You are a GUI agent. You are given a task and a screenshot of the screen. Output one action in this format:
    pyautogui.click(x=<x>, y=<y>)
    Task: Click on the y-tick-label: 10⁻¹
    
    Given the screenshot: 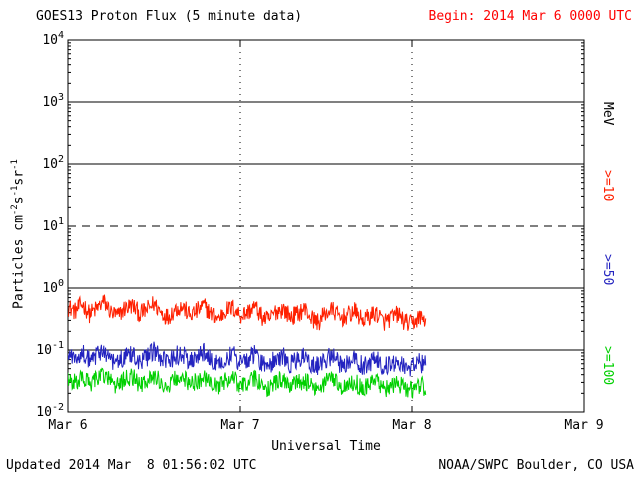 What is the action you would take?
    pyautogui.click(x=50, y=349)
    